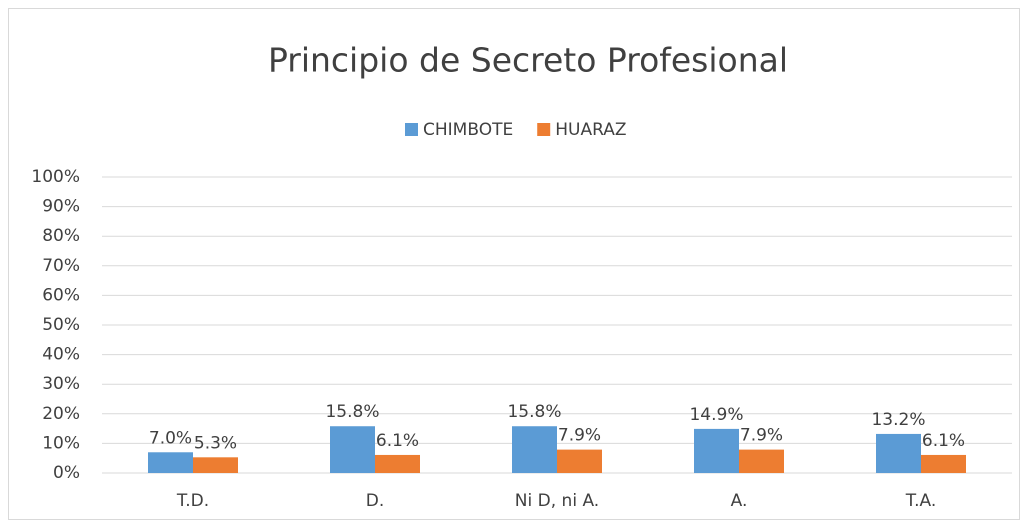 The image size is (1028, 528). I want to click on y-tick-label: 50%, so click(61, 325).